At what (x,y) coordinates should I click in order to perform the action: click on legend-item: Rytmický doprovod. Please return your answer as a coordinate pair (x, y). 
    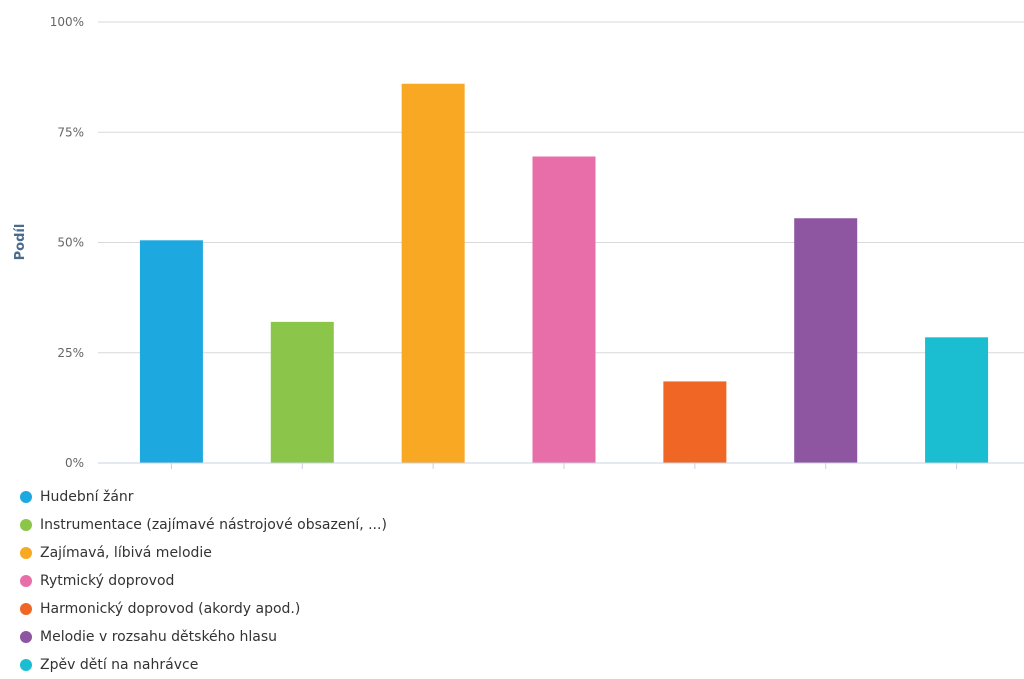
    Looking at the image, I should click on (203, 581).